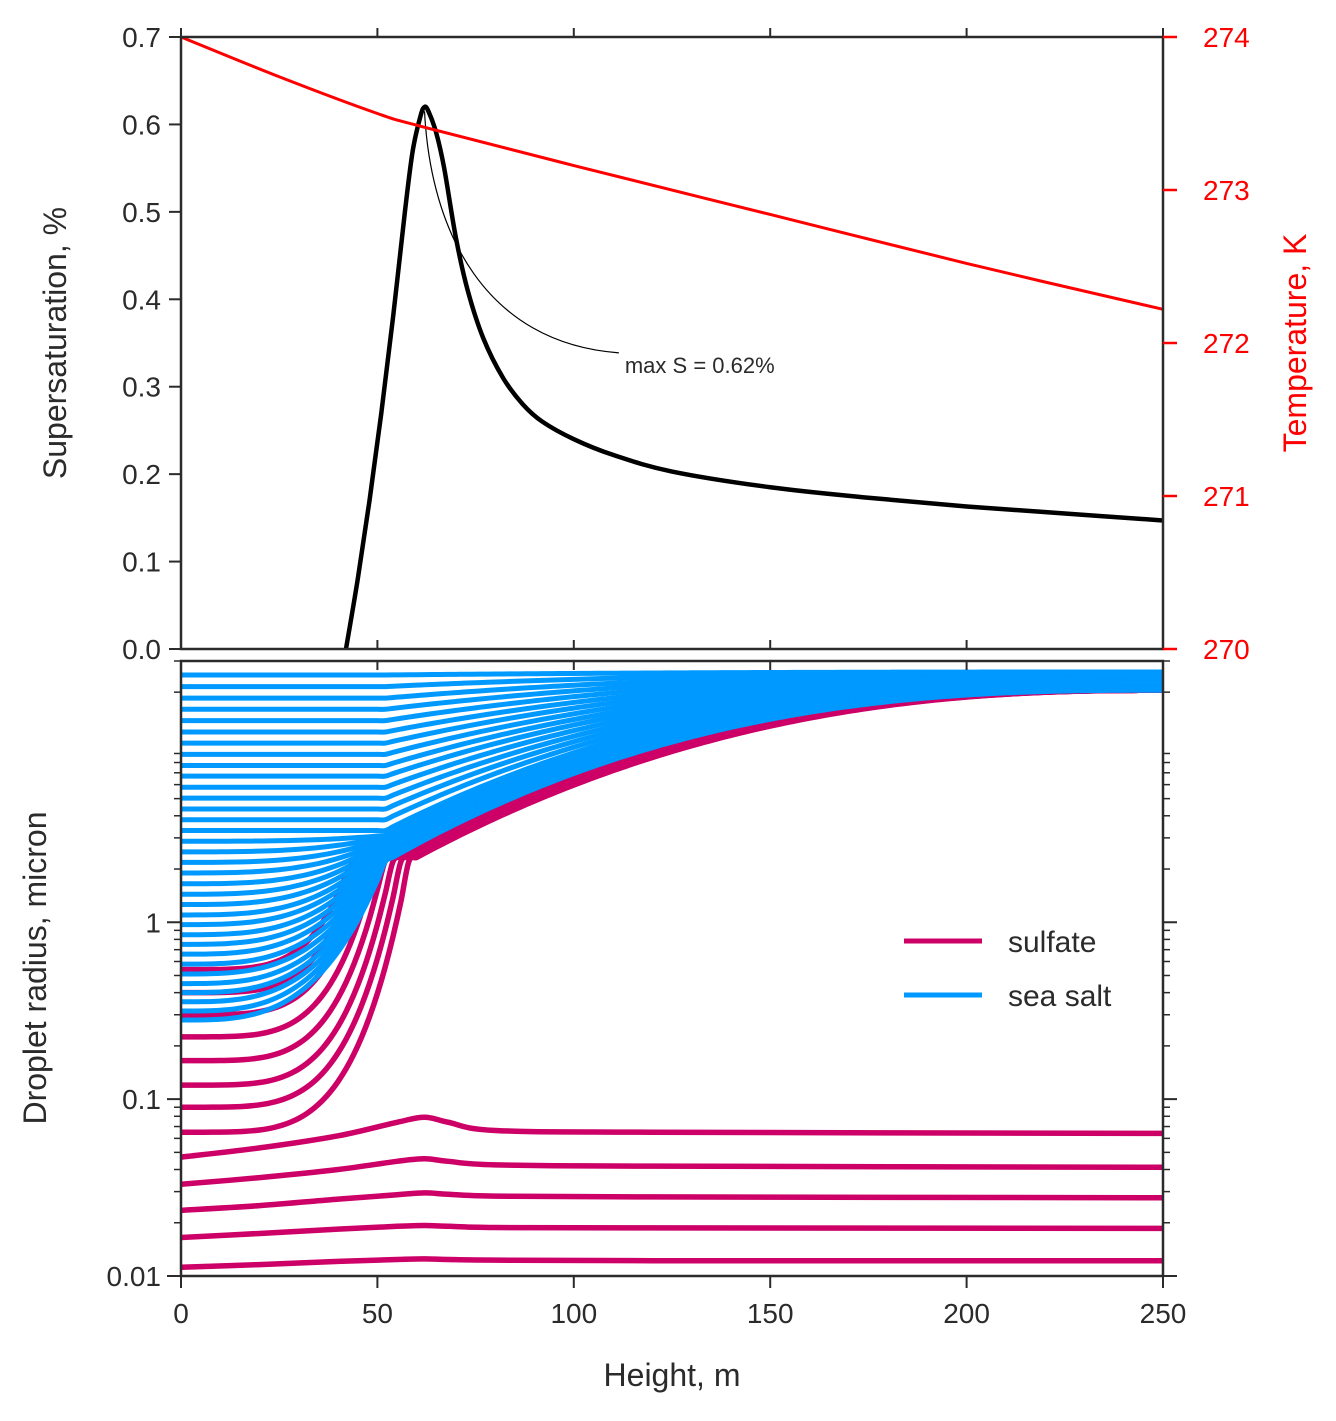 The image size is (1336, 1421). I want to click on legend-label: sulfate, so click(1052, 942).